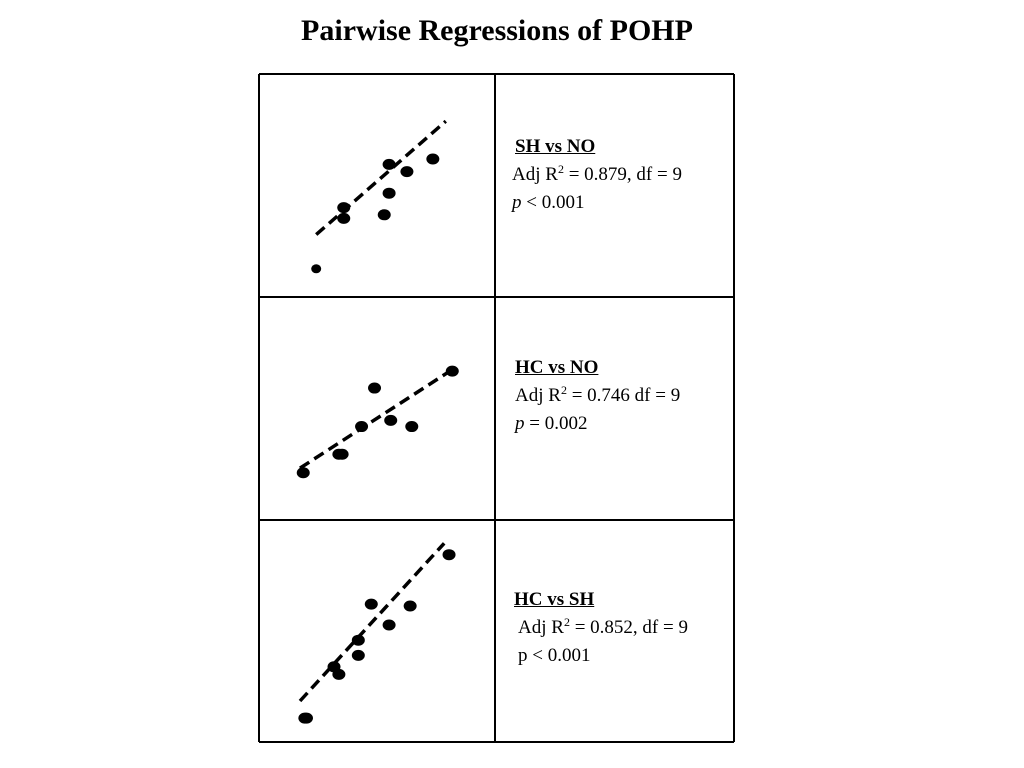 The width and height of the screenshot is (1024, 768). I want to click on panel-heading: HC vs SH, so click(554, 599).